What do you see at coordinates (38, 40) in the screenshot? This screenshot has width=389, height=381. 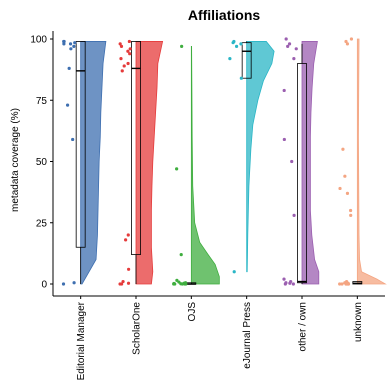 I see `y-tick-label: 100` at bounding box center [38, 40].